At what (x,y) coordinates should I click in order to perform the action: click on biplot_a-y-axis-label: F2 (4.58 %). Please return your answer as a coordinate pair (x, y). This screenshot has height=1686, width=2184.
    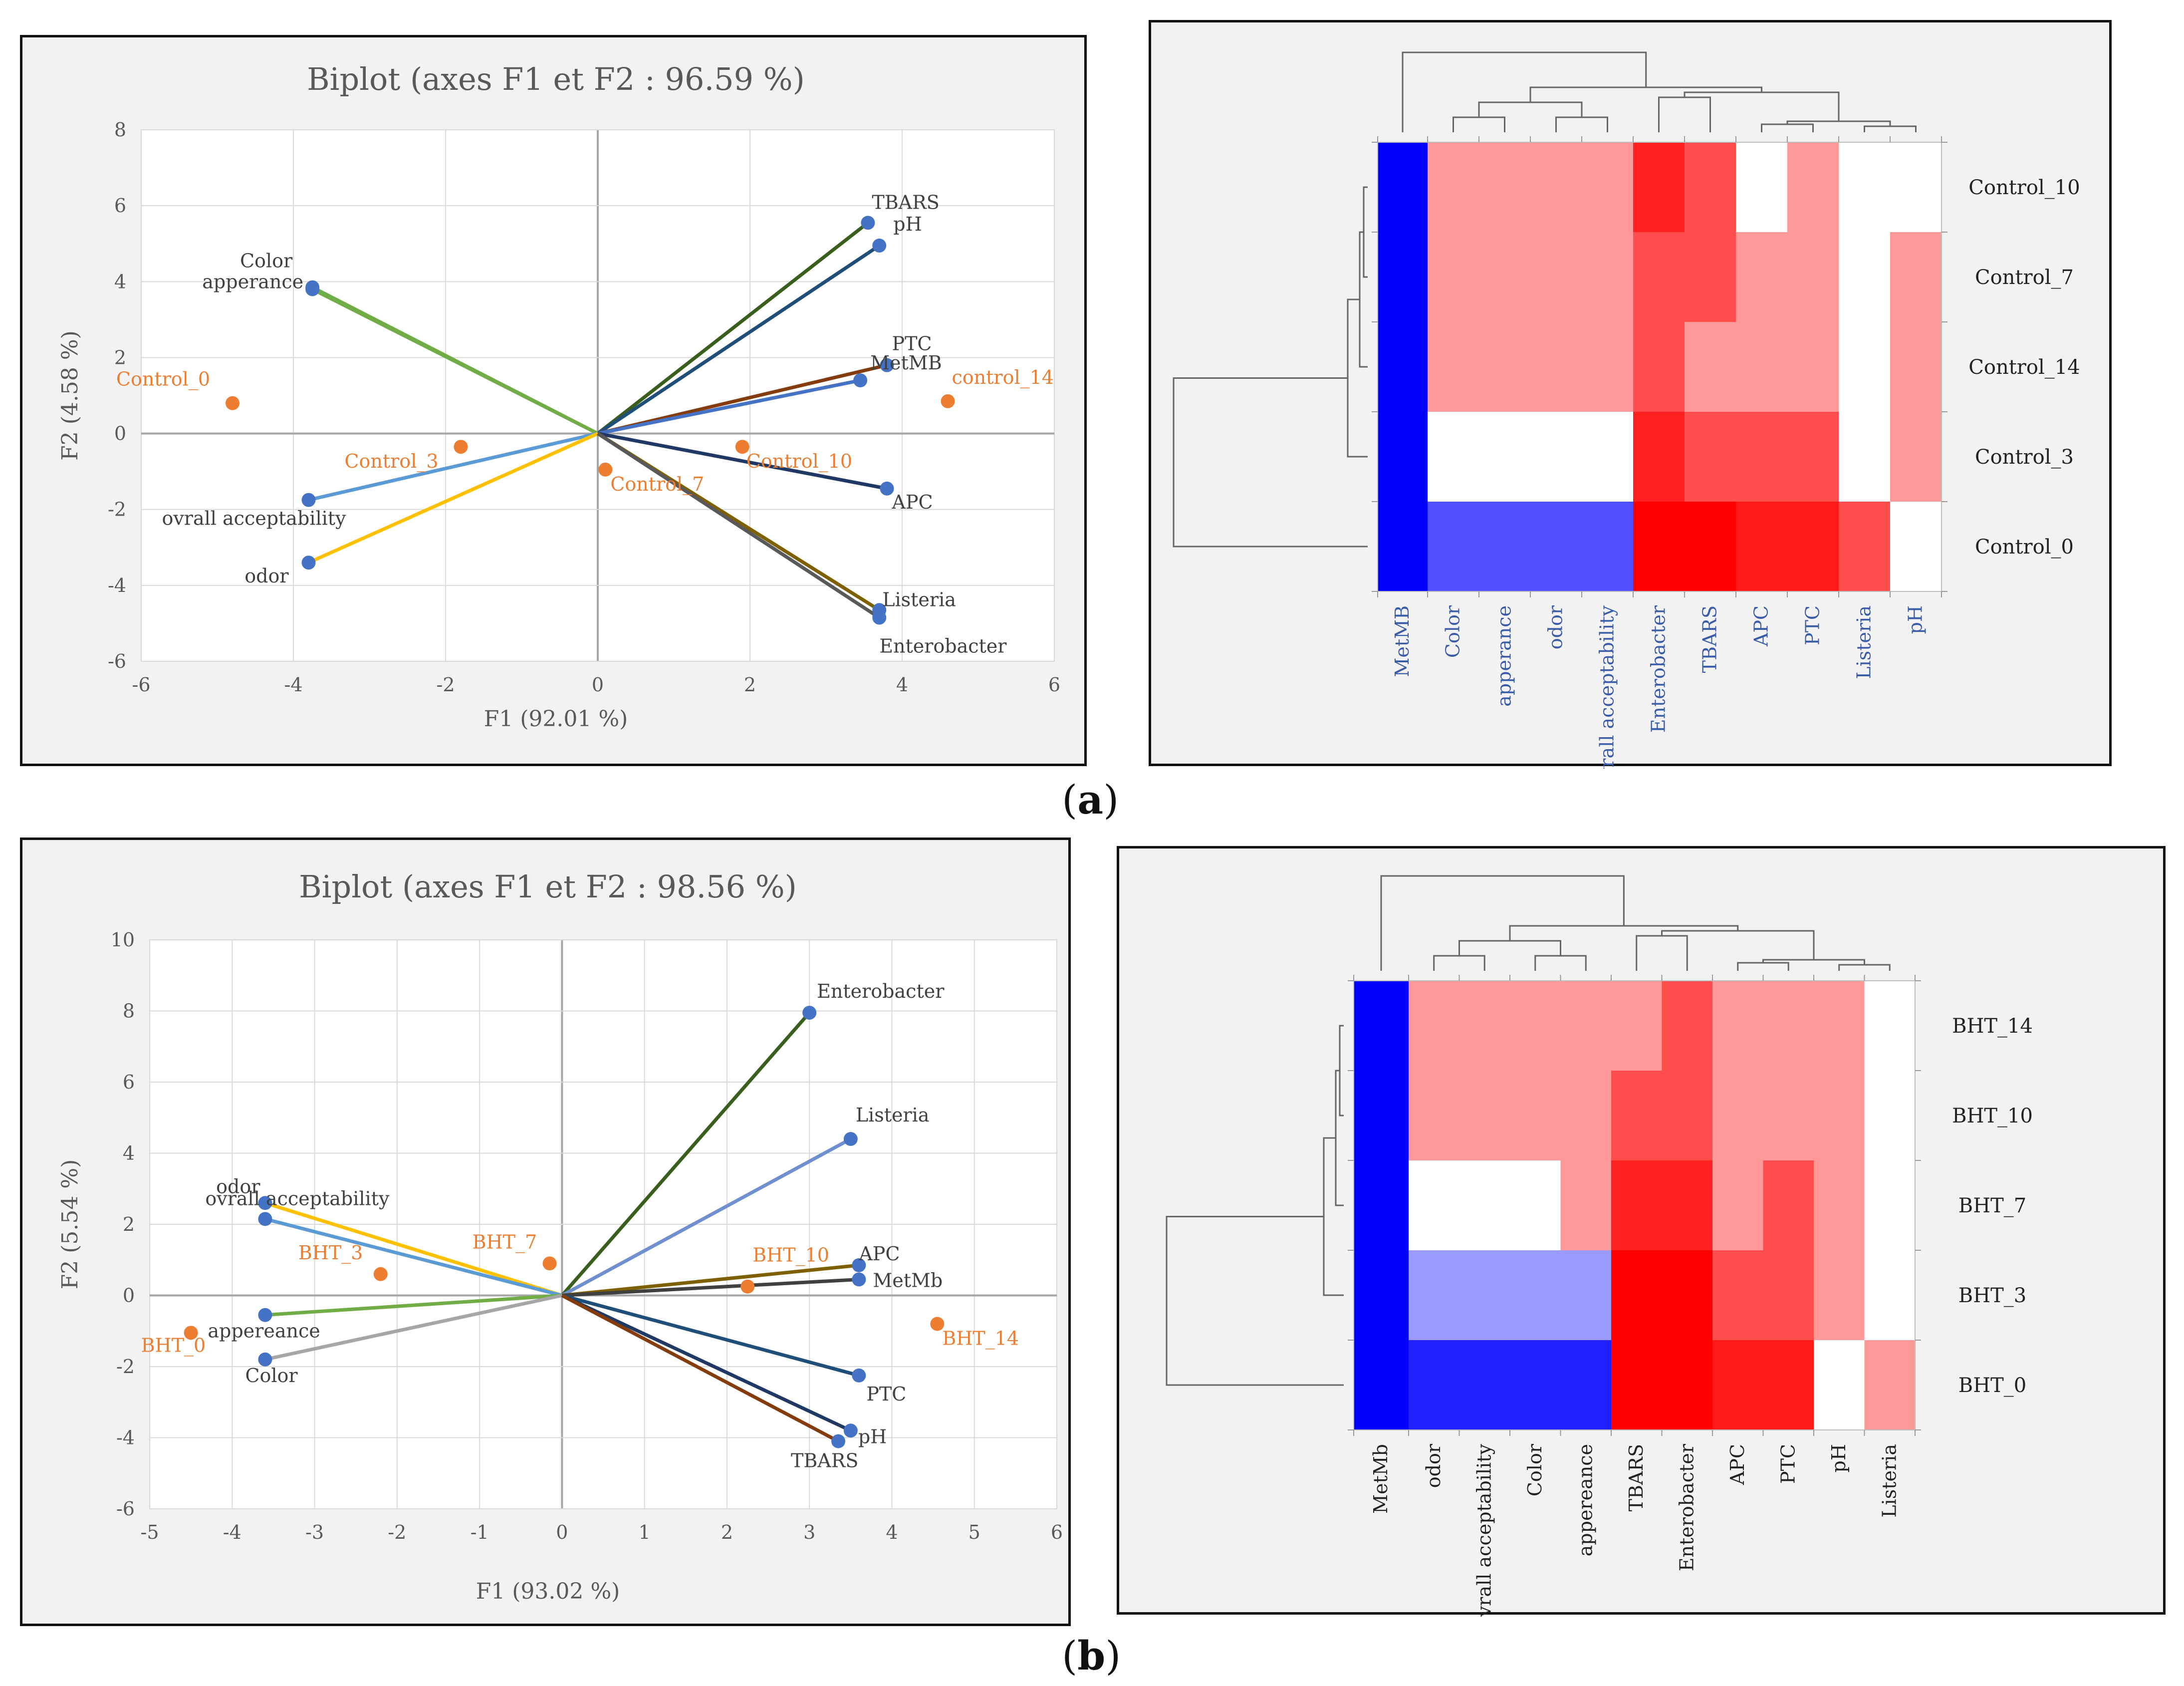
    Looking at the image, I should click on (70, 396).